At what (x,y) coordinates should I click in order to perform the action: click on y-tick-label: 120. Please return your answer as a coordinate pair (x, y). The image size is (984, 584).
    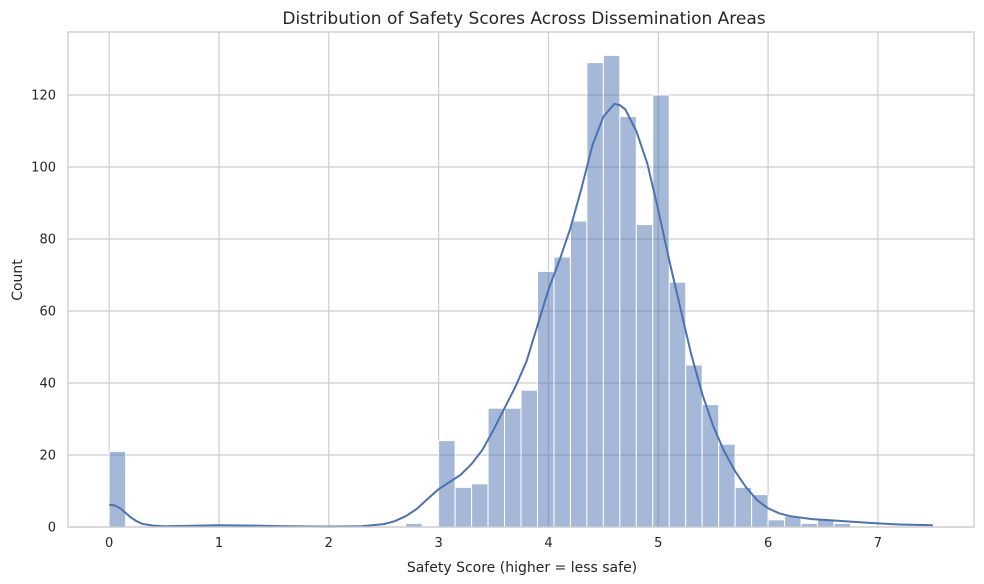
    Looking at the image, I should click on (43, 96).